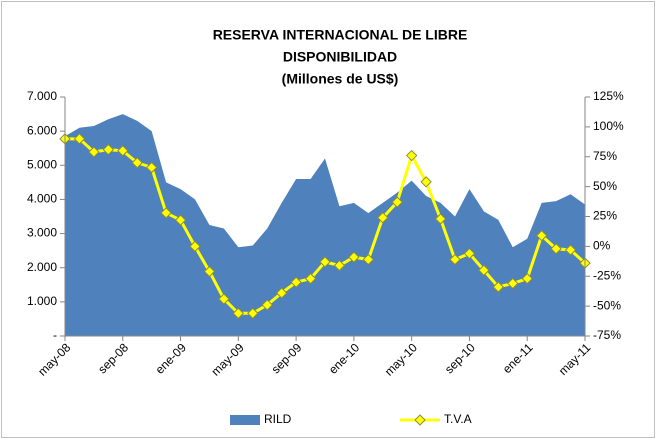 The image size is (657, 440). What do you see at coordinates (458, 419) in the screenshot?
I see `legend-label: T.V.A` at bounding box center [458, 419].